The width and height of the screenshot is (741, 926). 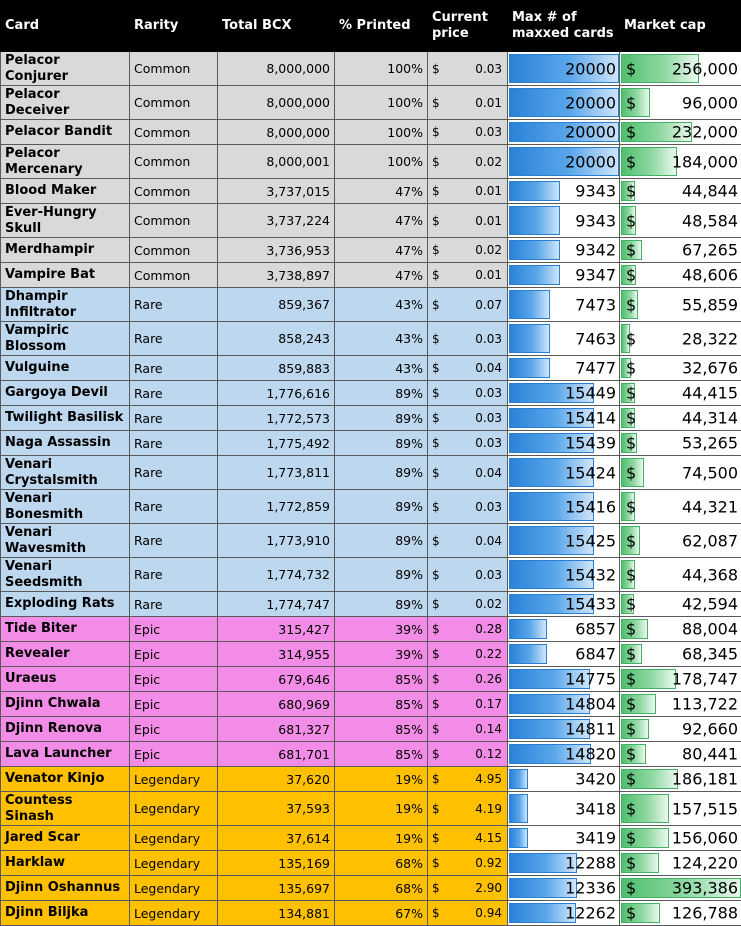 What do you see at coordinates (488, 779) in the screenshot?
I see `price-value: 4.95` at bounding box center [488, 779].